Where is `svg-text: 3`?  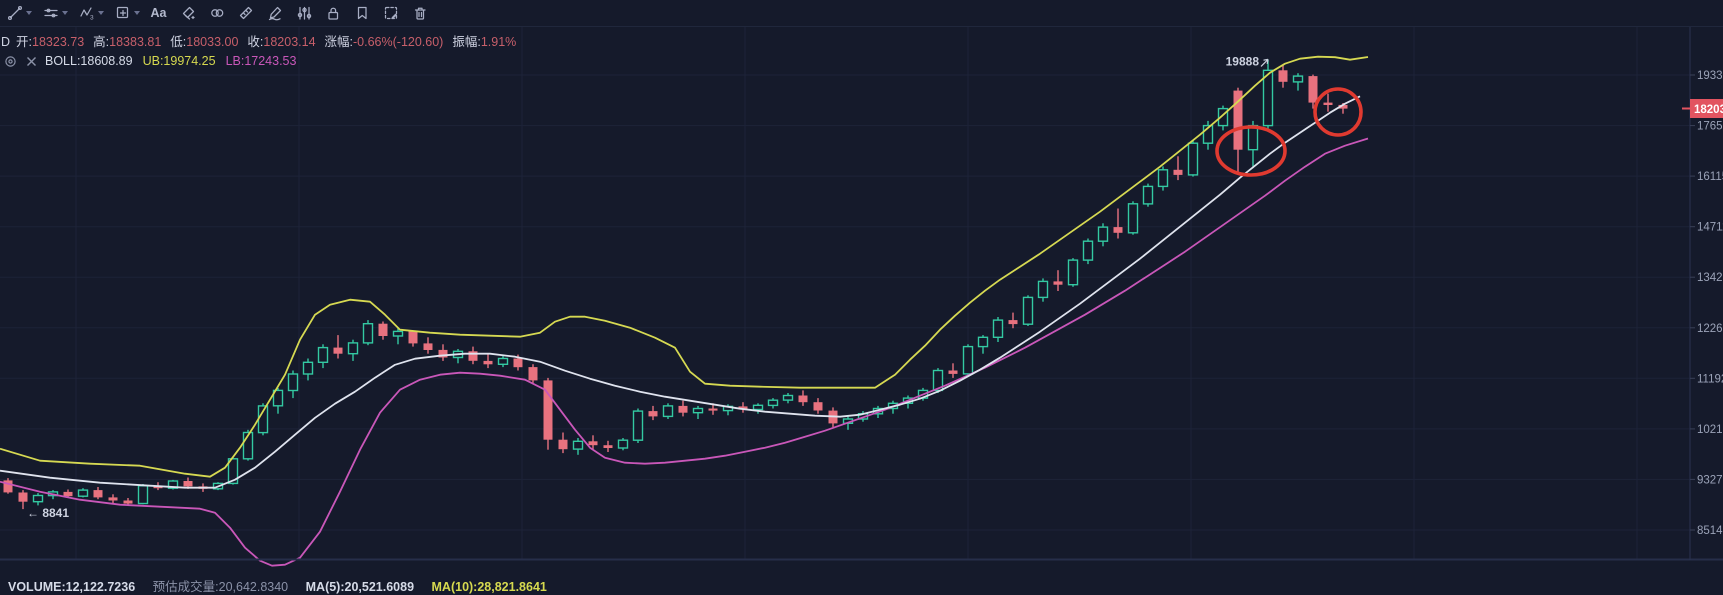 svg-text: 3 is located at coordinates (92, 18).